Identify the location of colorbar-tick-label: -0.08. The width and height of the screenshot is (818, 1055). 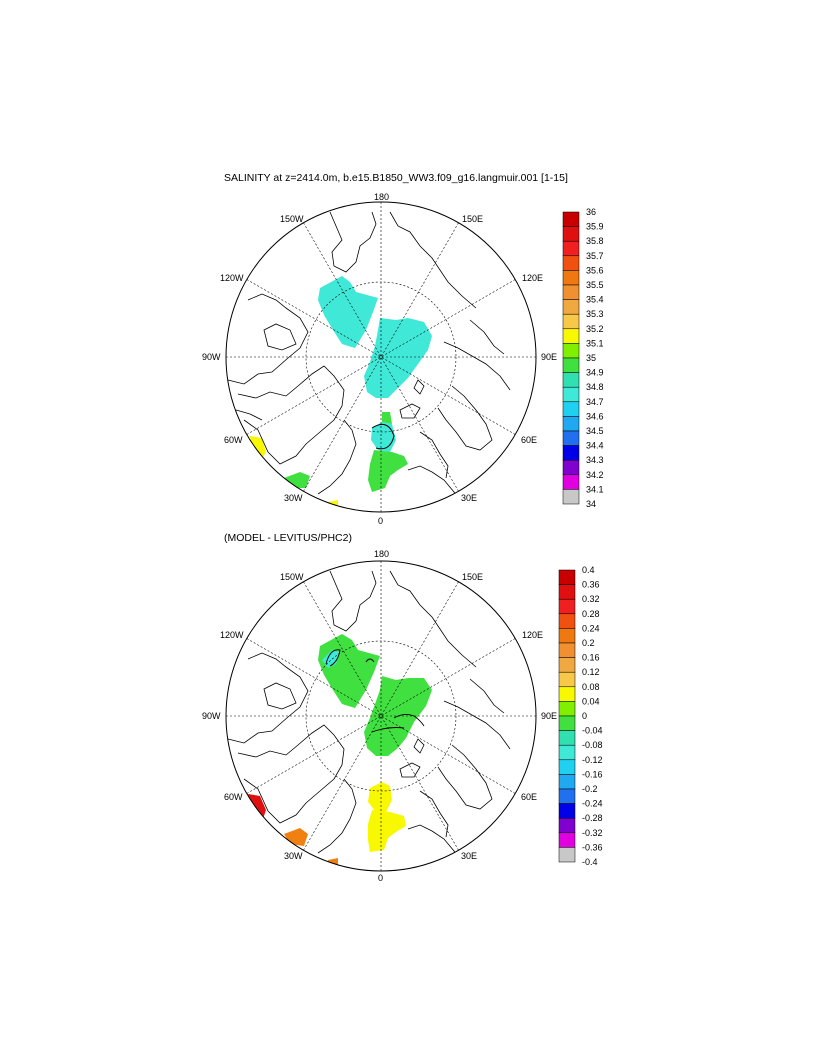
(592, 745).